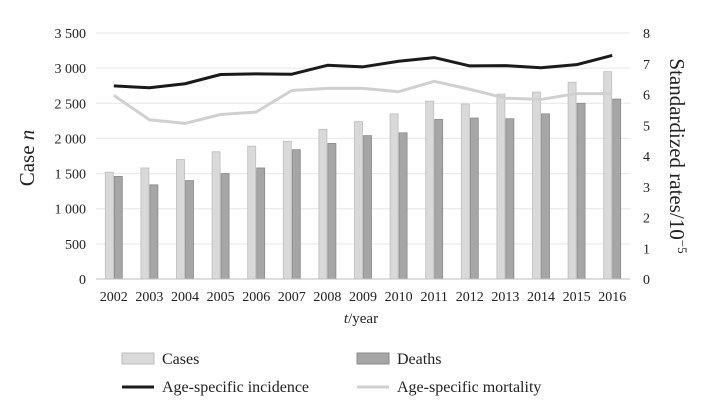 This screenshot has height=412, width=712. Describe the element at coordinates (646, 249) in the screenshot. I see `right-tick-label: 1` at that location.